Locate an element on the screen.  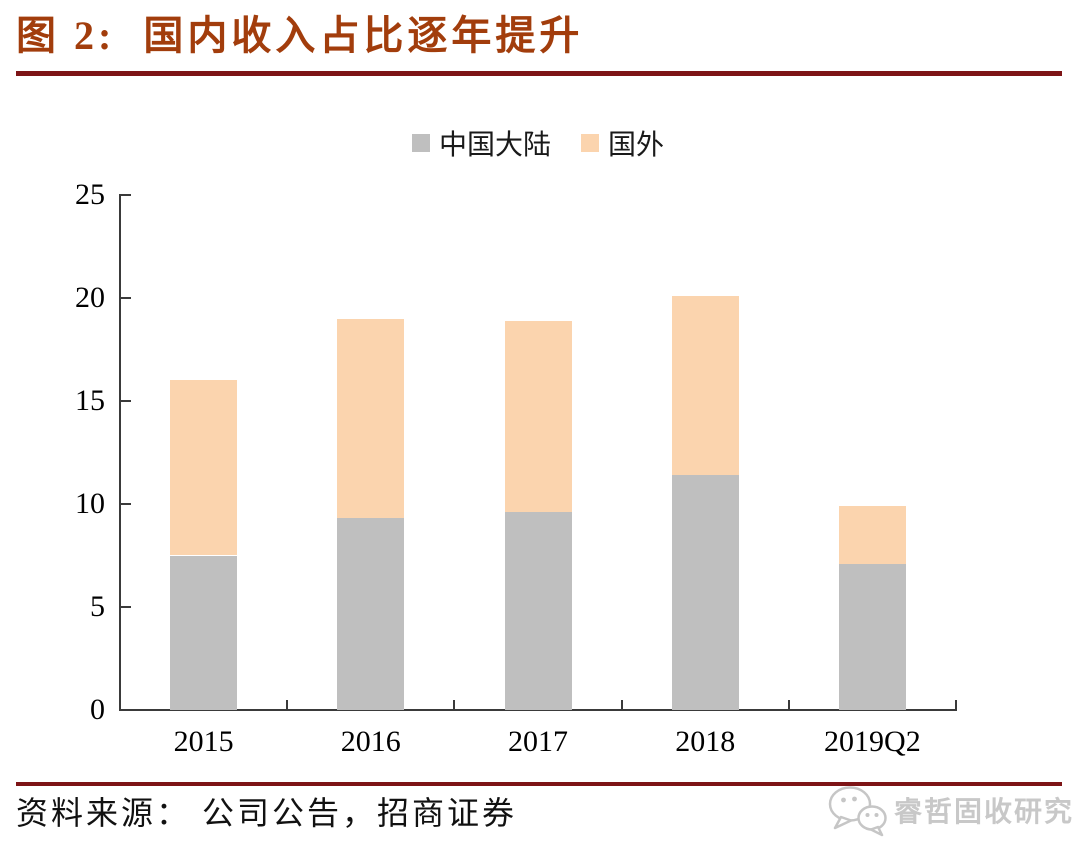
wechat-icon is located at coordinates (857, 811).